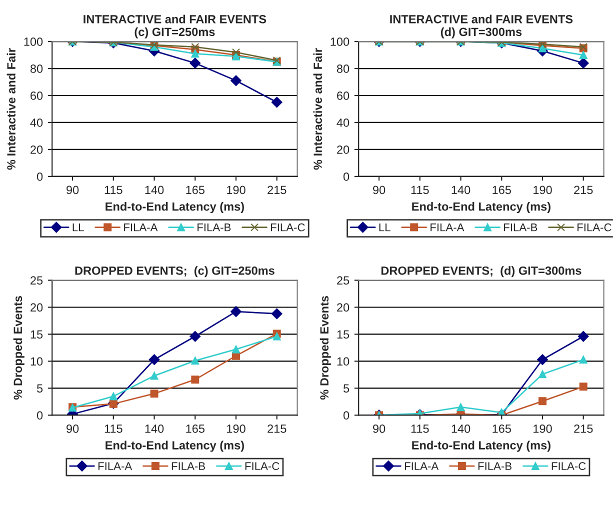 The image size is (613, 519). Describe the element at coordinates (175, 26) in the screenshot. I see `chart-title: INTERACTIVE and FAIR EVENTS (c) GIT=250ms` at that location.